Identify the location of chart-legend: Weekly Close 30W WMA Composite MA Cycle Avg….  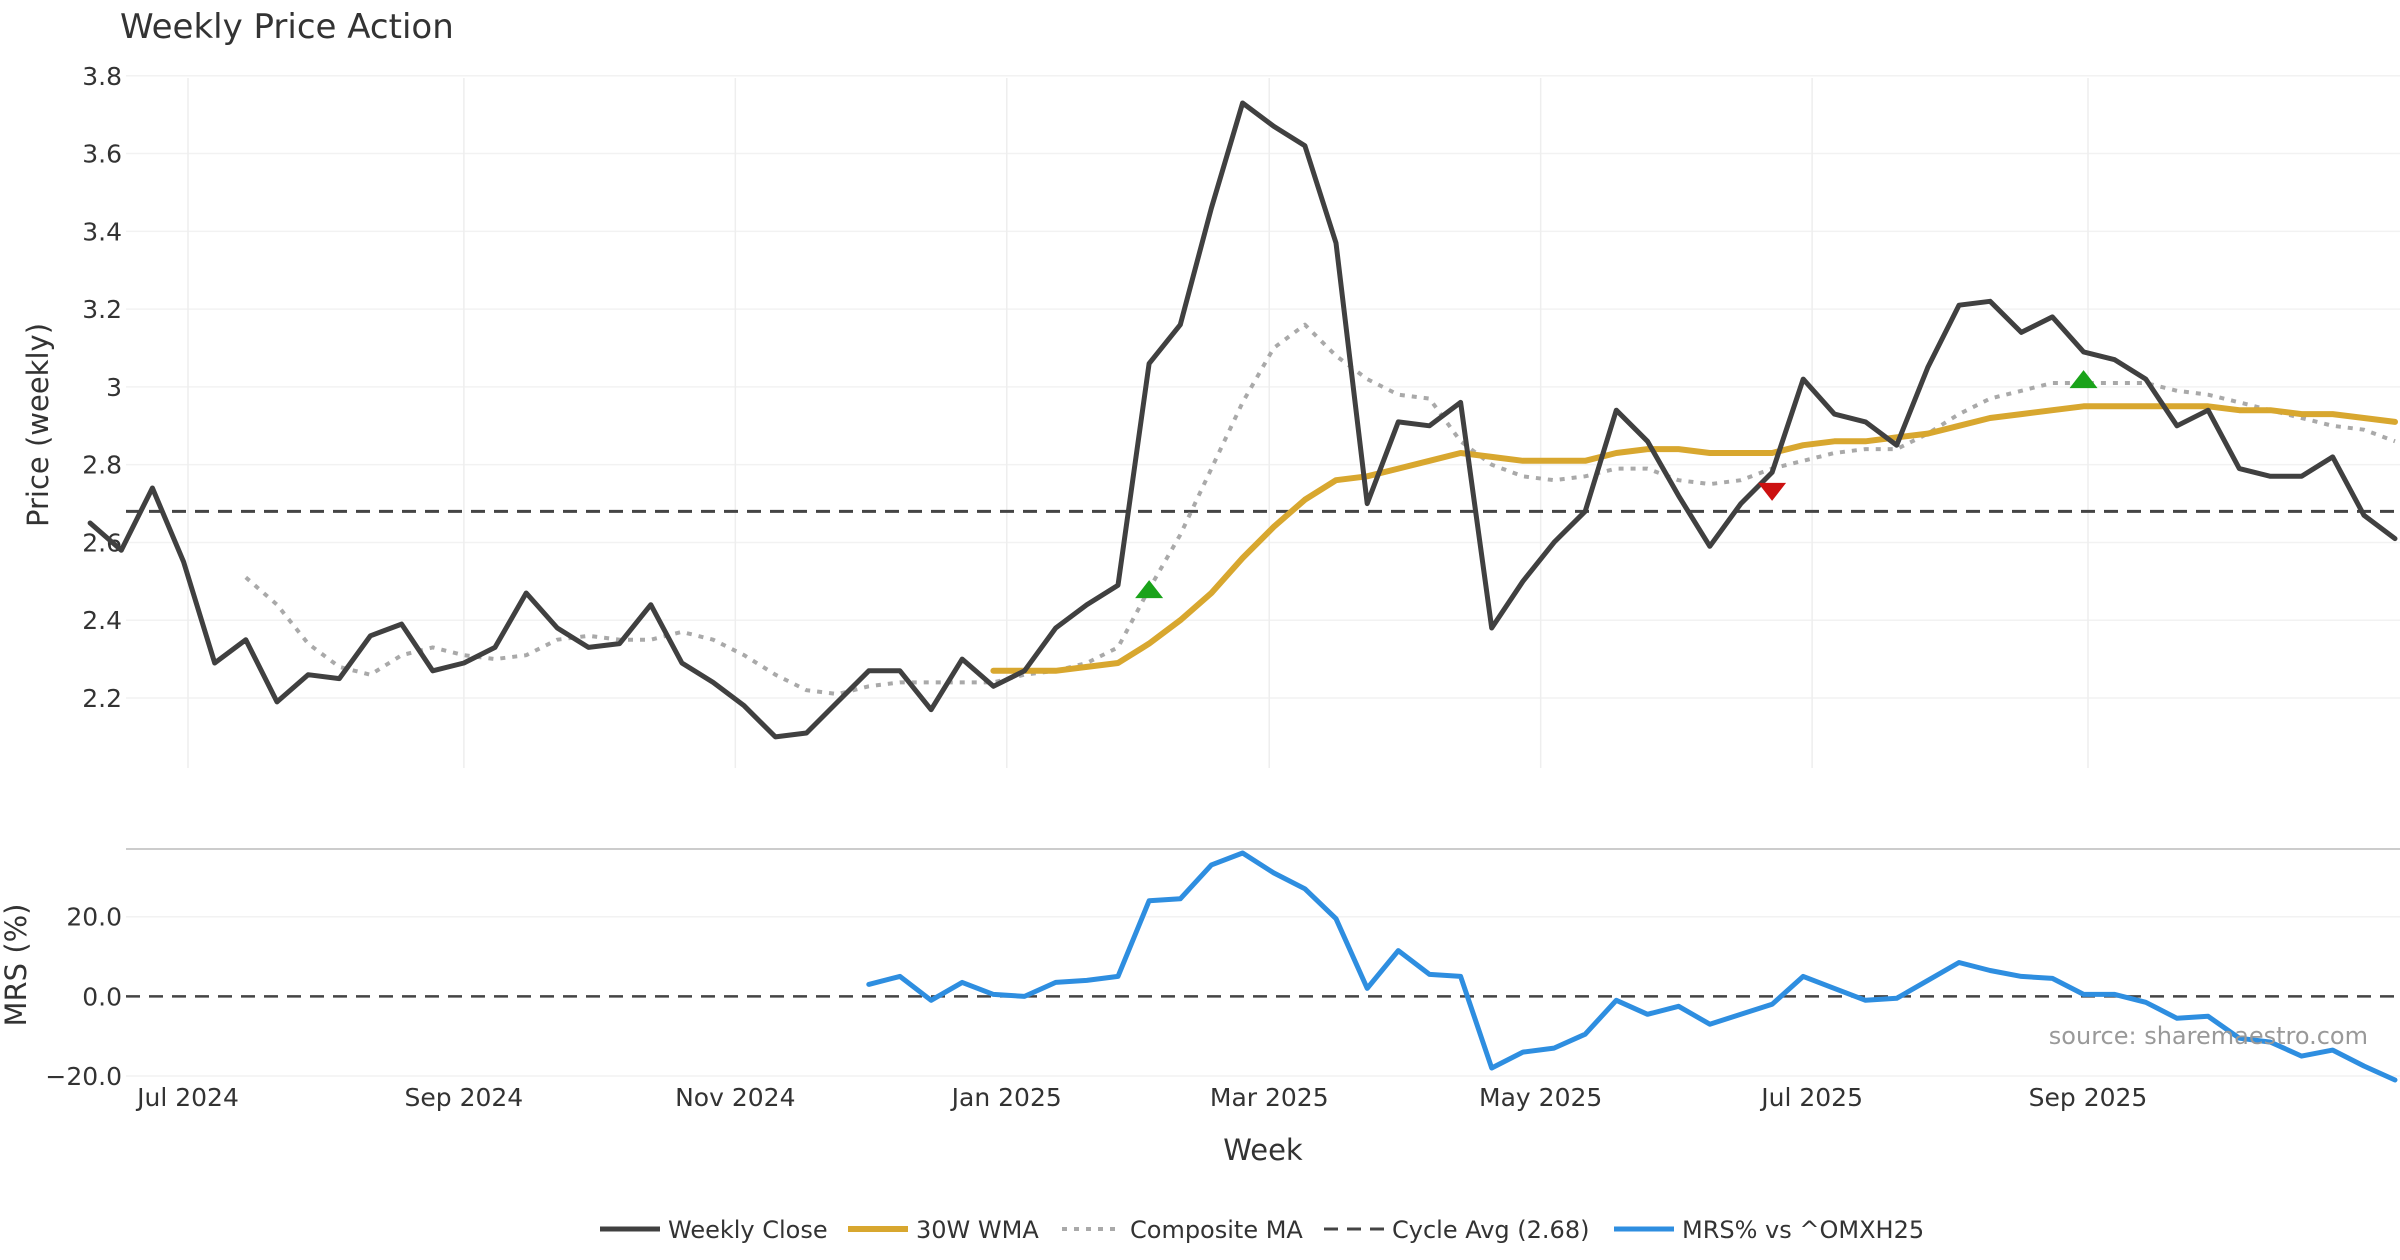
(1262, 1230).